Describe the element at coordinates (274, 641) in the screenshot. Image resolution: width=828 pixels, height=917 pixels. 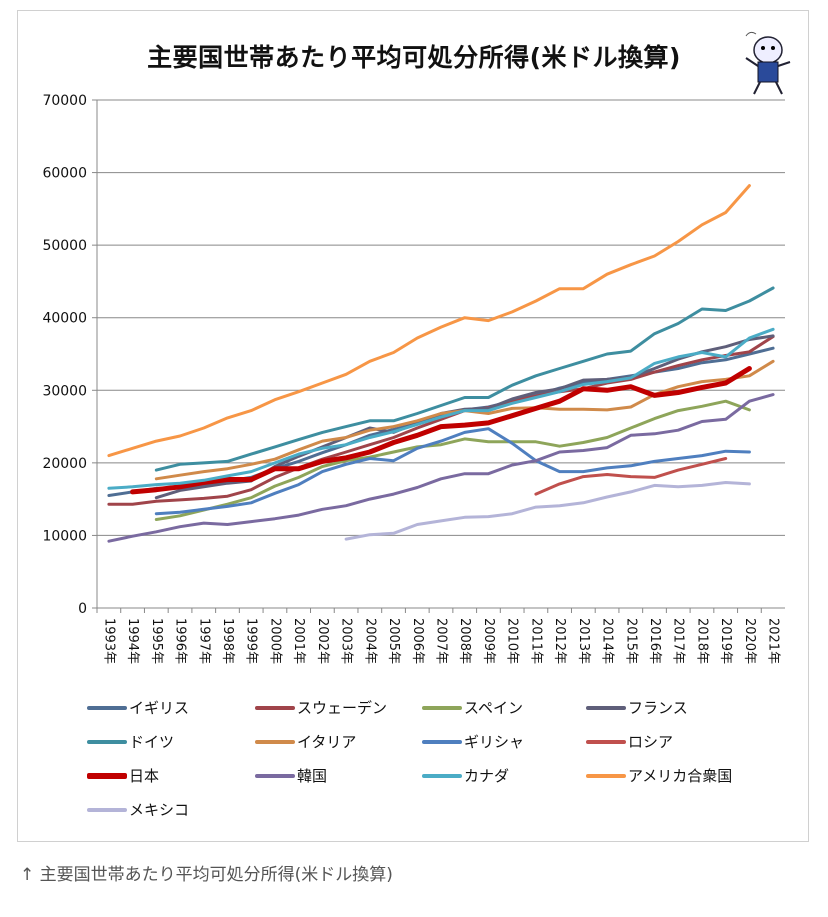
I see `x-tick-label: 2000年` at that location.